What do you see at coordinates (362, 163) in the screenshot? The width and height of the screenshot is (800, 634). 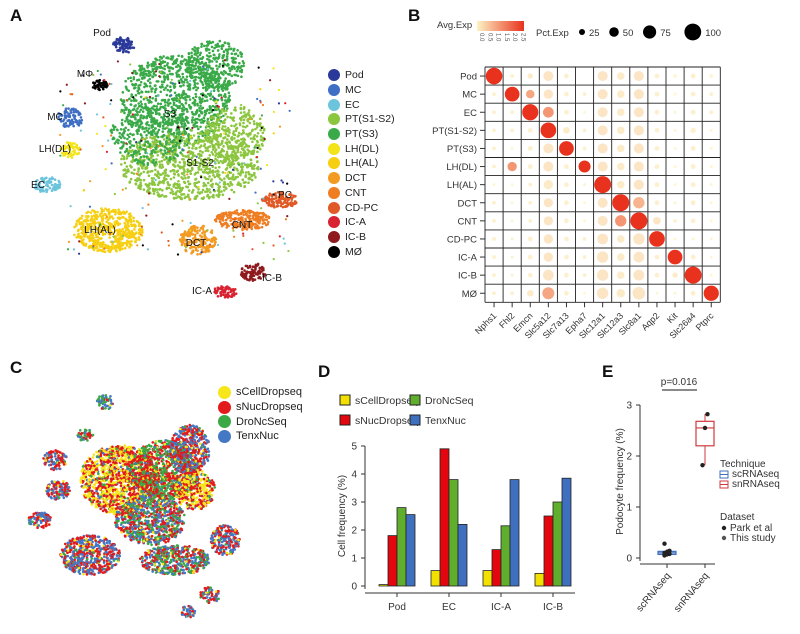 I see `legend-label: LH(AL)` at bounding box center [362, 163].